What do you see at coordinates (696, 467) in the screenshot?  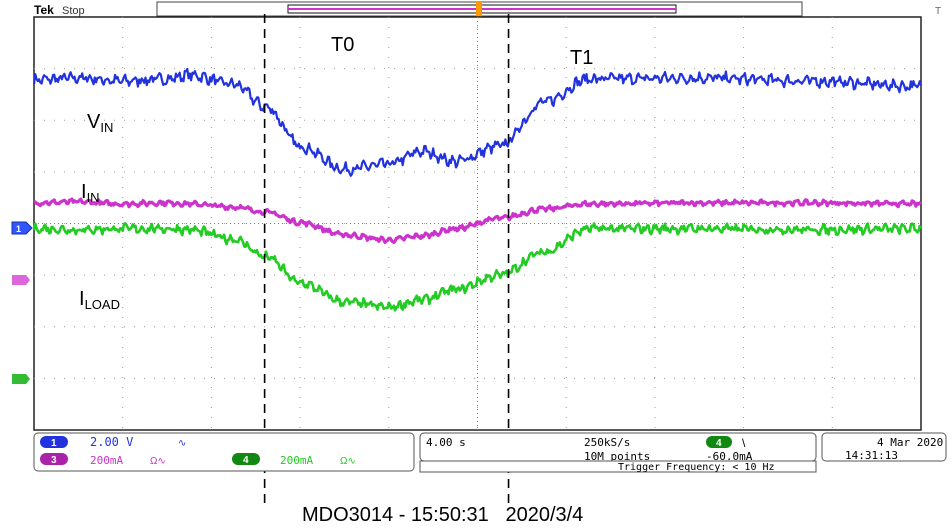 I see `trigger-frequency: Trigger Frequency: < 10 Hz` at bounding box center [696, 467].